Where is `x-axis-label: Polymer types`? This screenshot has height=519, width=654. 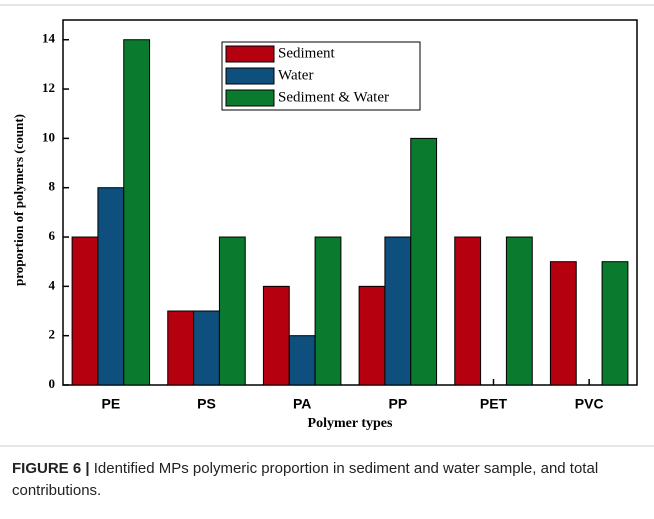
x-axis-label: Polymer types is located at coordinates (350, 423).